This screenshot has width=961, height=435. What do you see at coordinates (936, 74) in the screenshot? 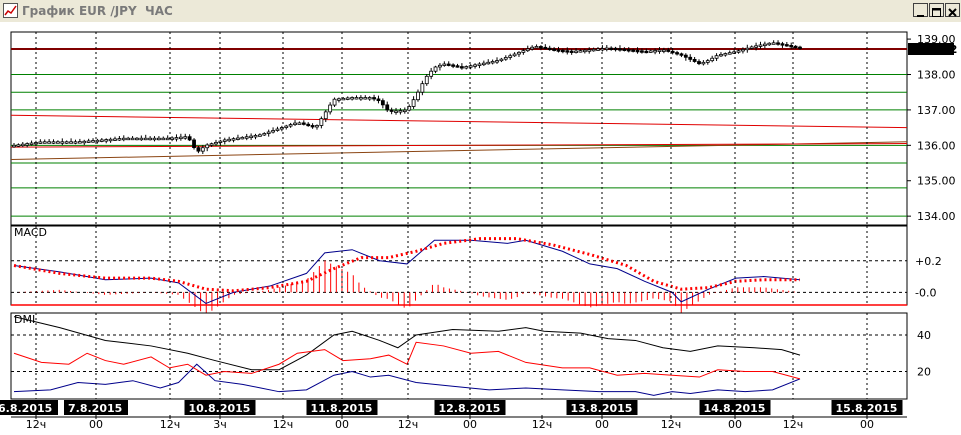
I see `price-tick-label: 138.00` at bounding box center [936, 74].